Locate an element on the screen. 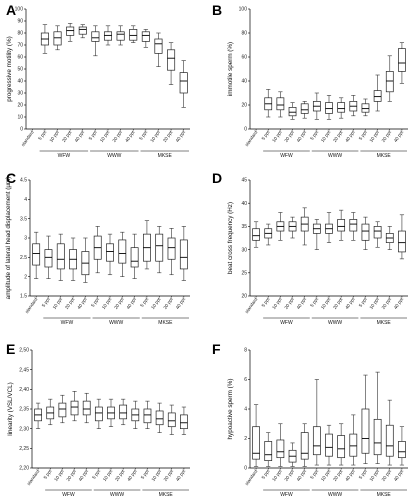 This screenshot has height=500, width=415. y-tick-label: 30 is located at coordinates (20, 94).